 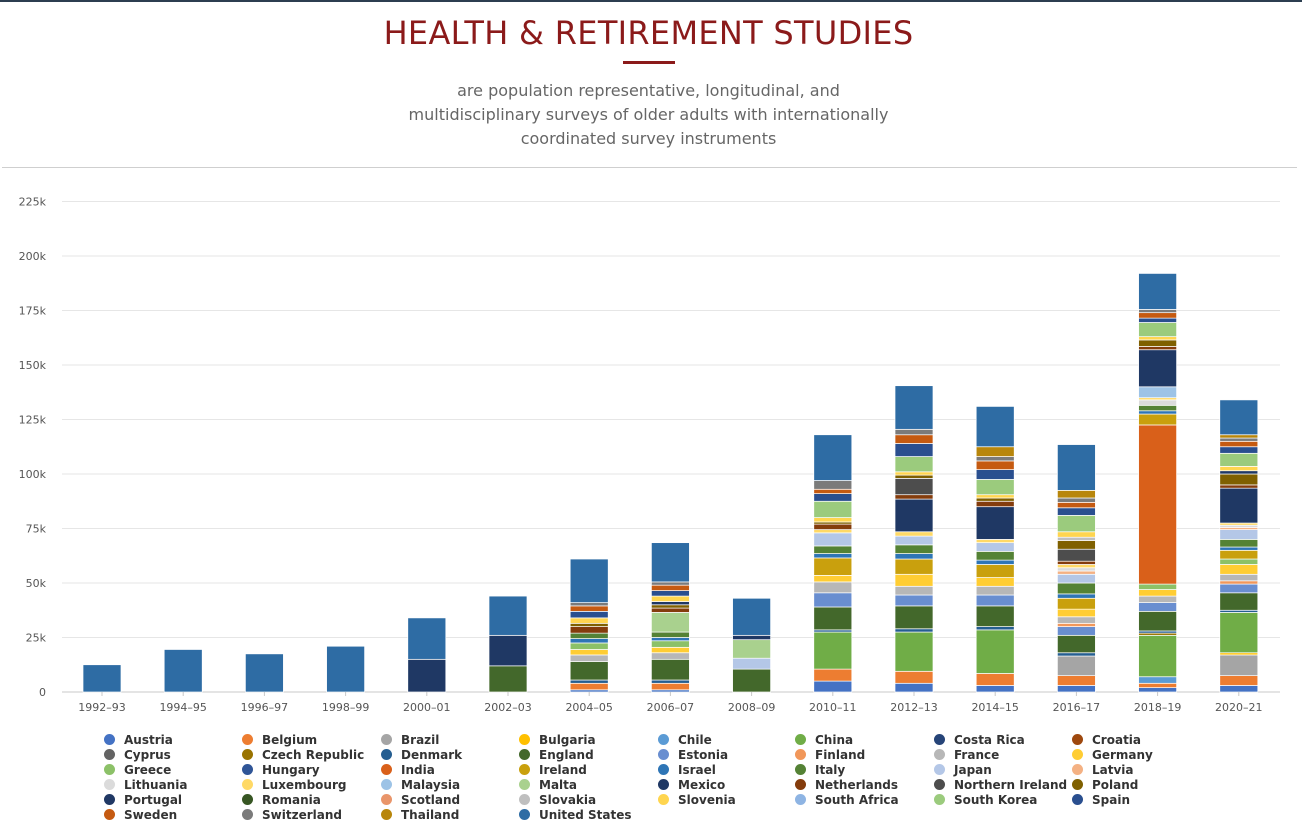 I want to click on x-tick-label: 2004–05, so click(x=589, y=707).